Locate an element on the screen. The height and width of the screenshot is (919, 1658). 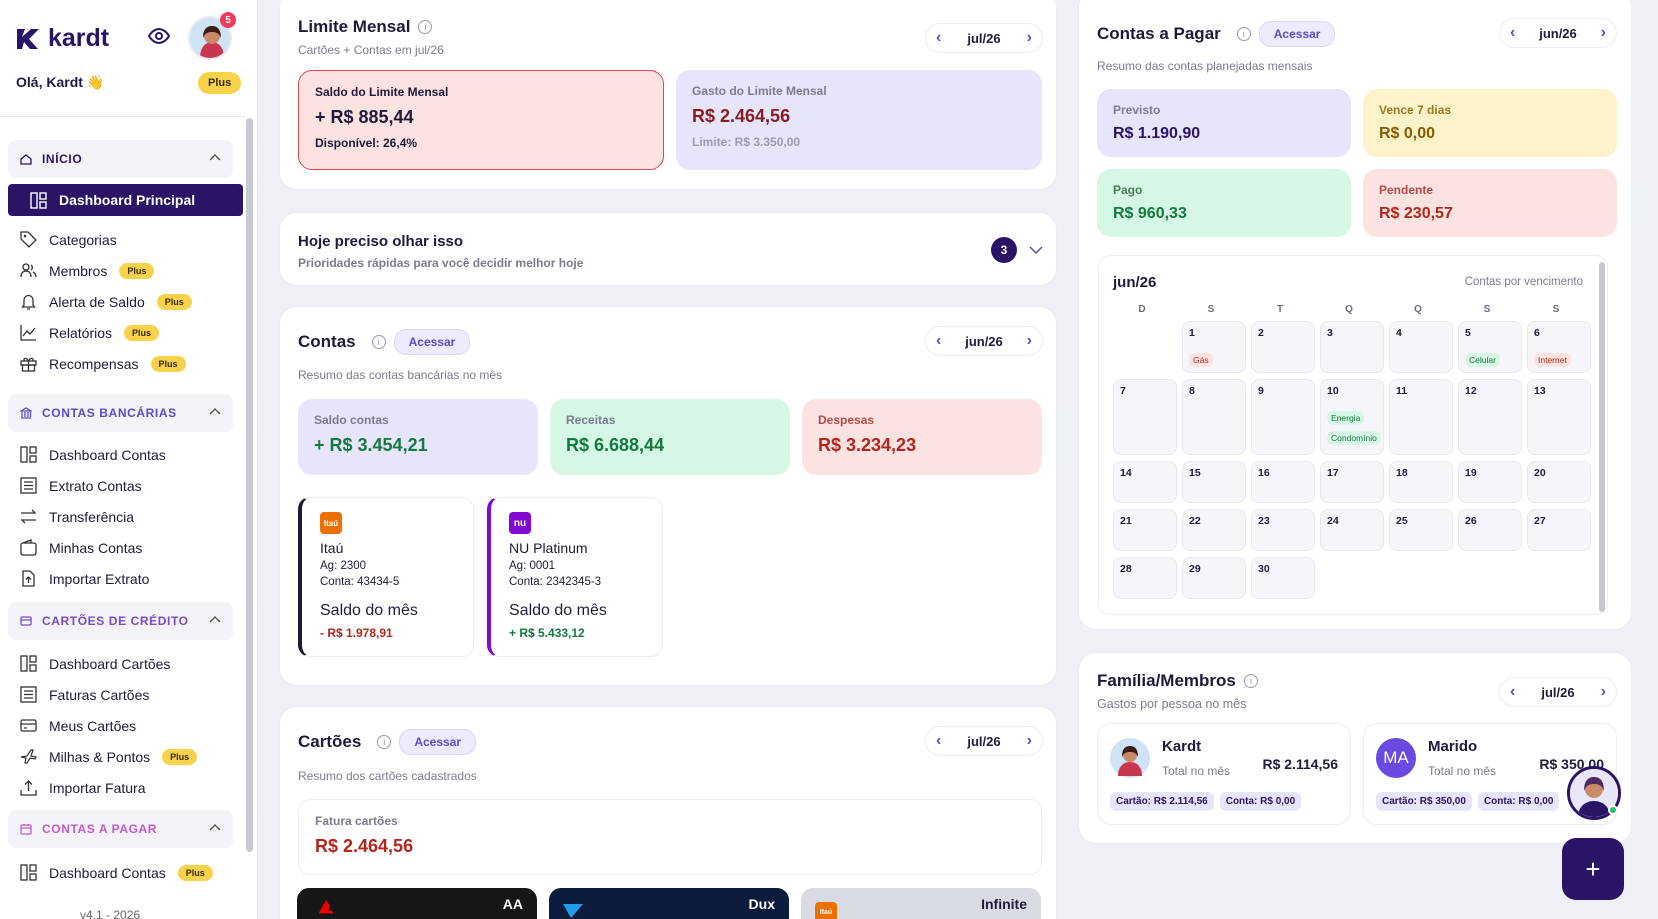
calendar-day: 30 is located at coordinates (1283, 578).